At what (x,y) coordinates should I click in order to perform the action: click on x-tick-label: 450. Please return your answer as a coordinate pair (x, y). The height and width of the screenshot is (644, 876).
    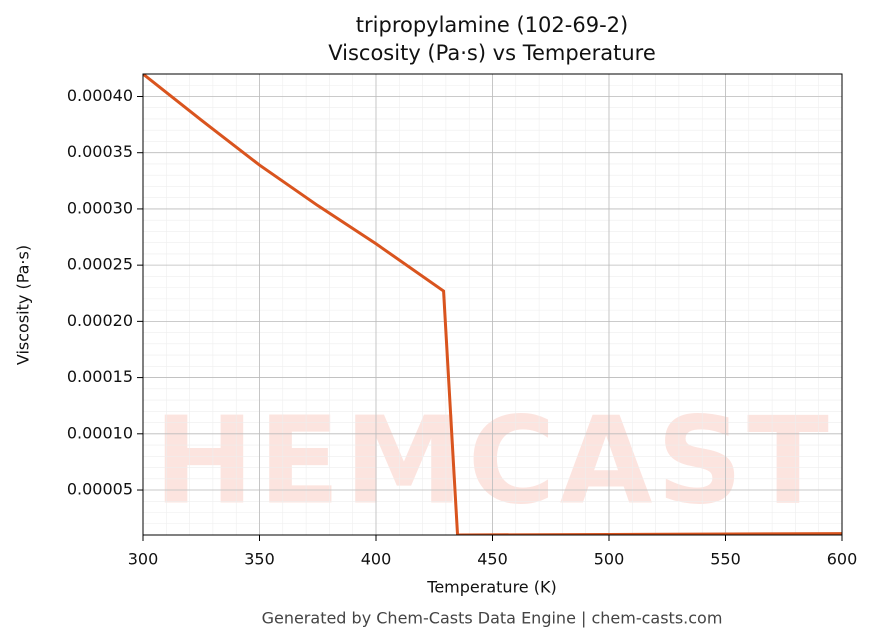
    Looking at the image, I should click on (492, 559).